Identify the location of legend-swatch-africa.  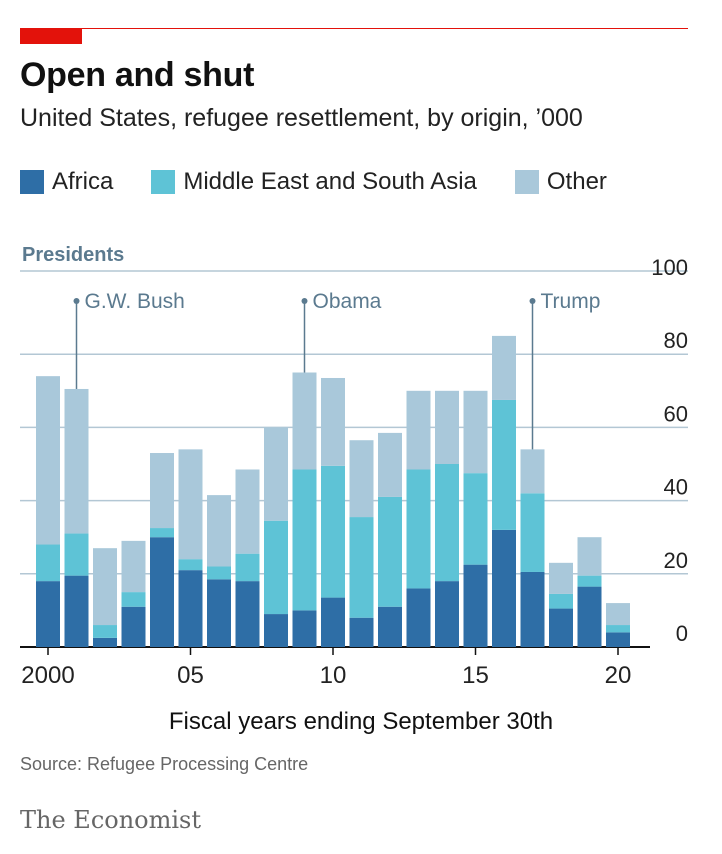
(32, 182).